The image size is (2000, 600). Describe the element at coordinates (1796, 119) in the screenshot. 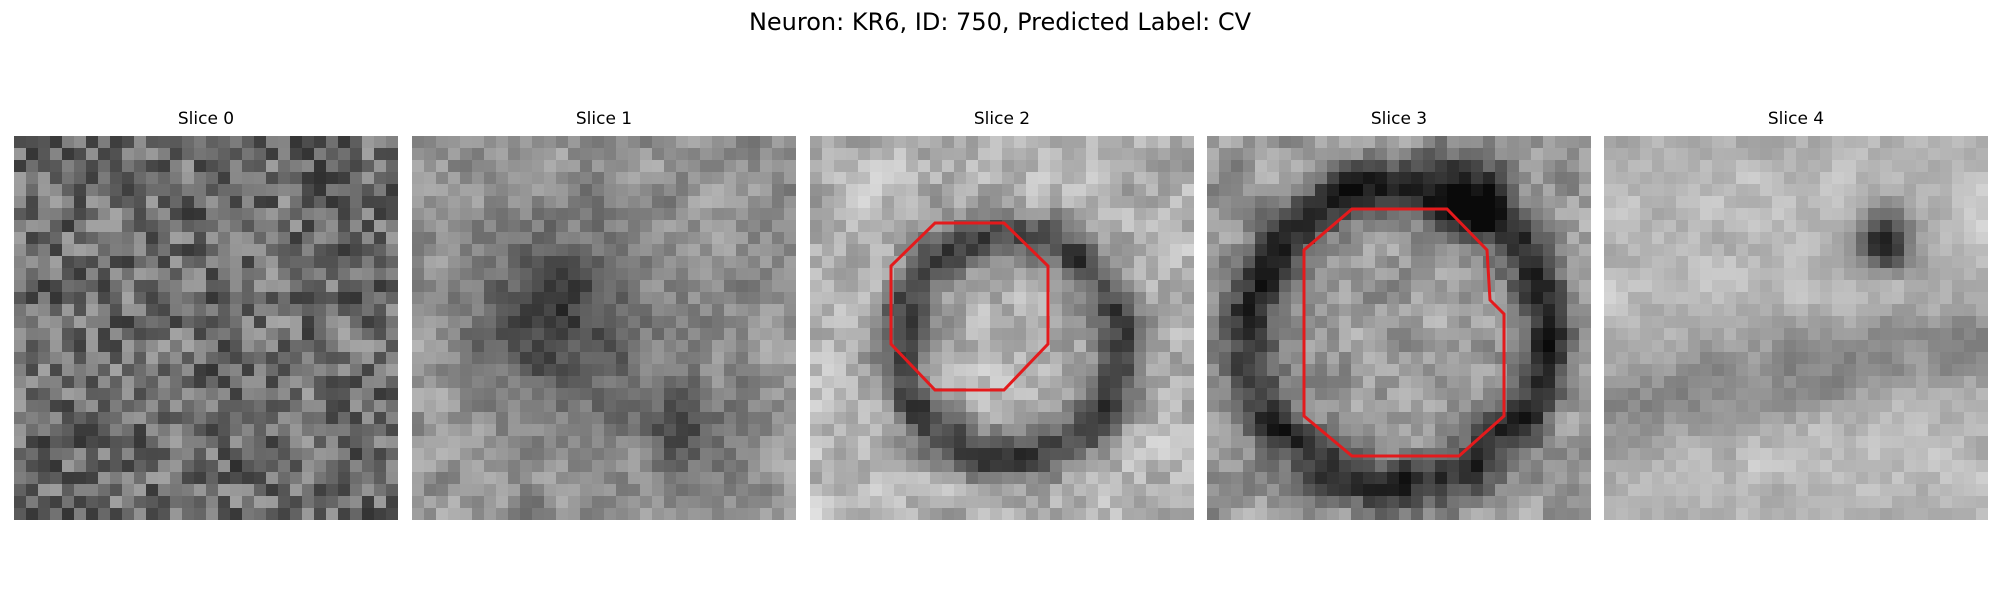

I see `slice-title: Slice 4` at that location.